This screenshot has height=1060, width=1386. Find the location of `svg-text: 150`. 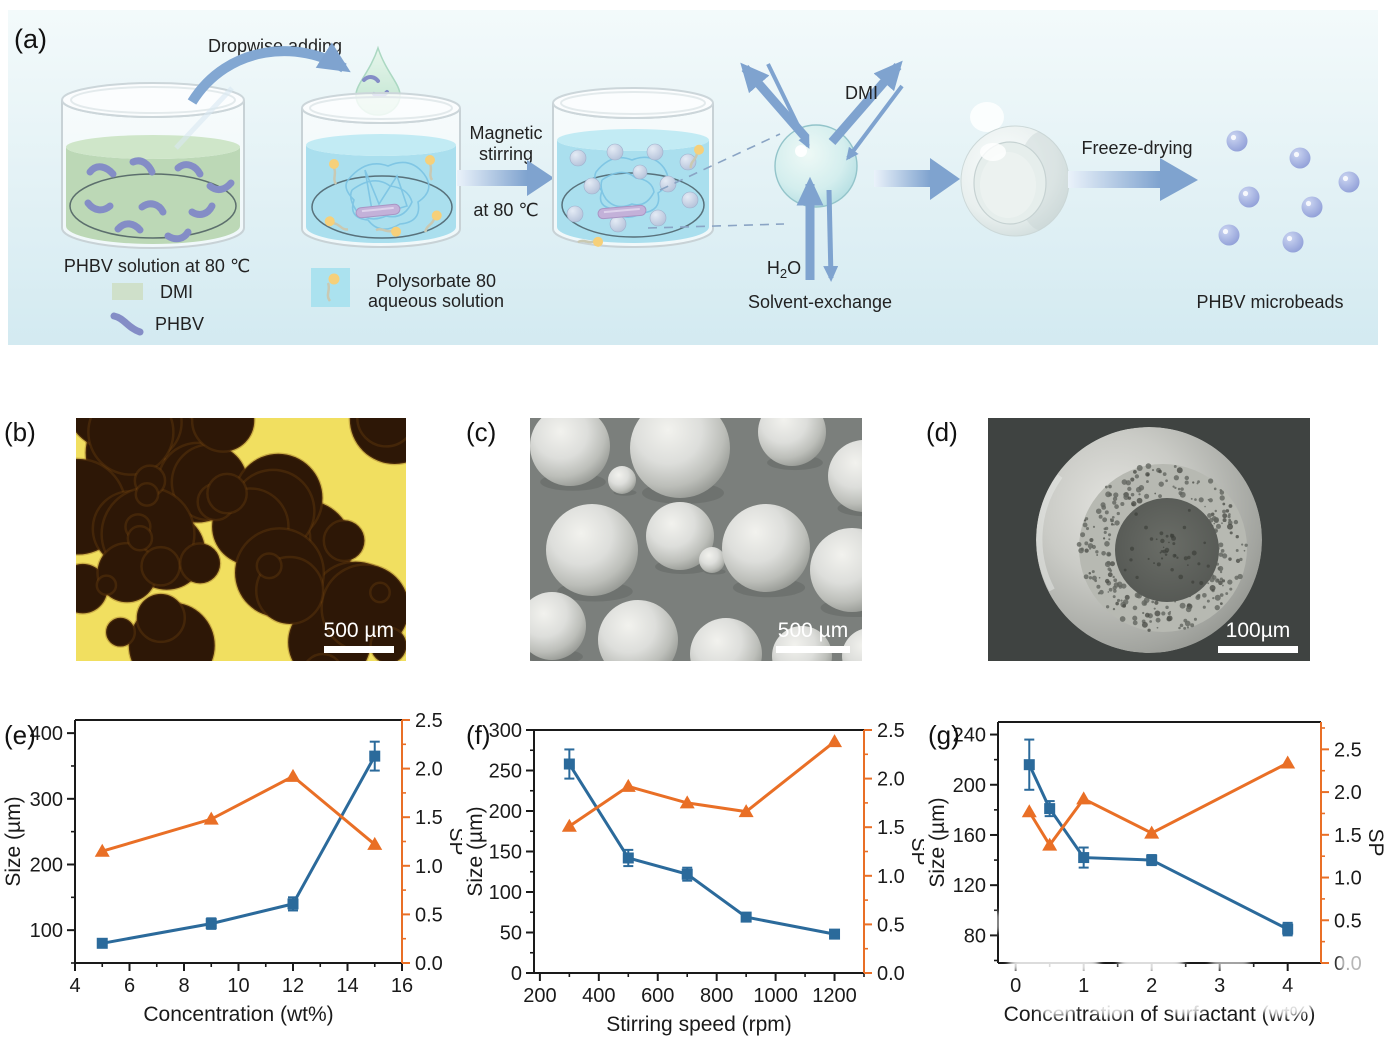

svg-text: 150 is located at coordinates (505, 853).